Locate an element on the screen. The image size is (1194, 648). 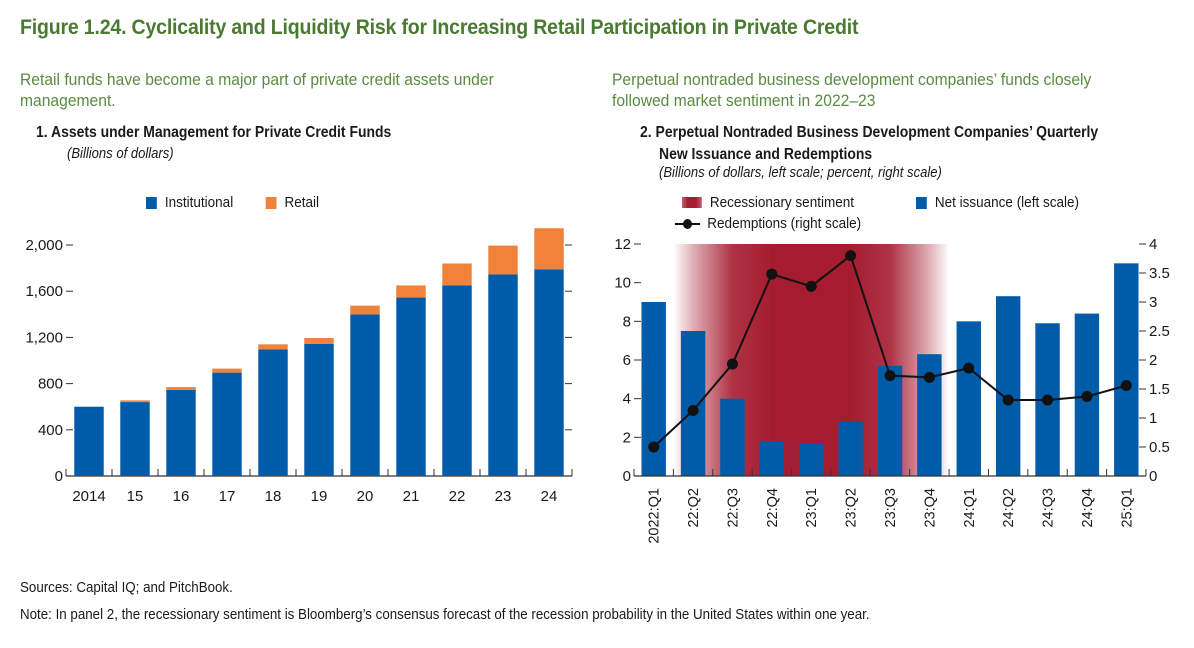
panel2-legend-issuance: Net issuance (left scale) is located at coordinates (997, 202).